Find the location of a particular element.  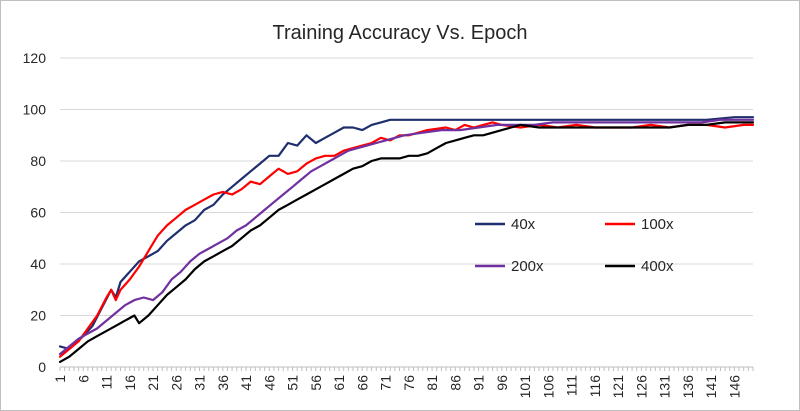

chart-title: Training Accuracy Vs. Epoch is located at coordinates (400, 33).